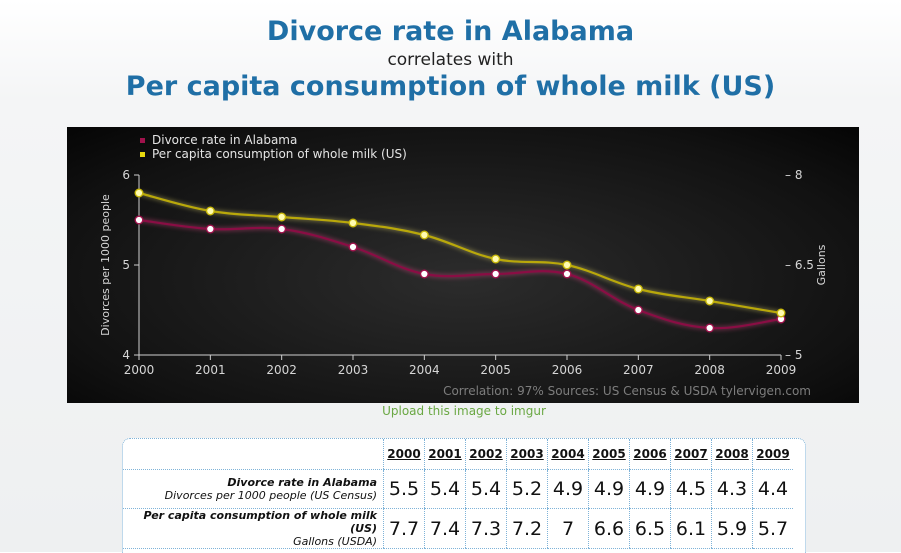 This screenshot has height=553, width=901. I want to click on page-subtitle: correlates with, so click(450, 60).